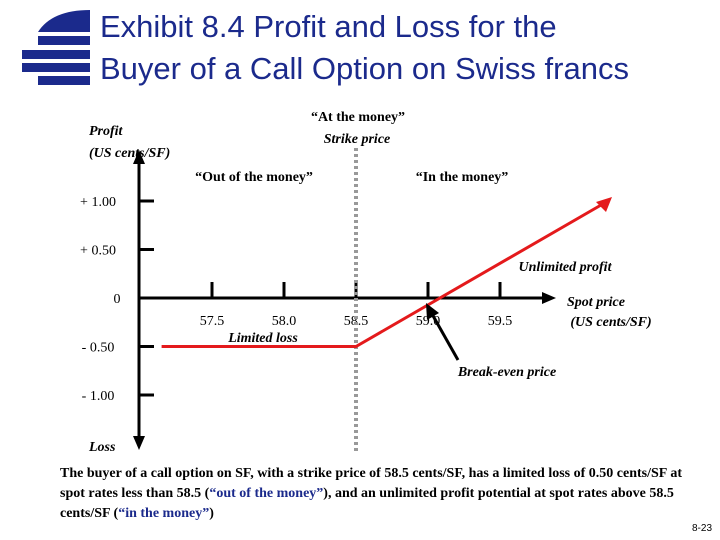 Image resolution: width=720 pixels, height=540 pixels. Describe the element at coordinates (506, 372) in the screenshot. I see `break-even-label: Break-even price` at that location.